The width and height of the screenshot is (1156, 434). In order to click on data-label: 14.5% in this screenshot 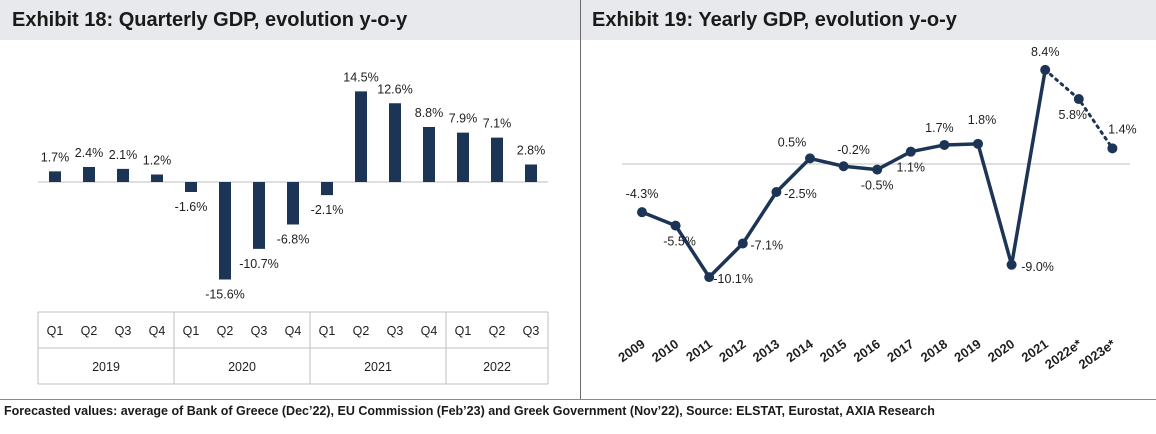, I will do `click(360, 77)`.